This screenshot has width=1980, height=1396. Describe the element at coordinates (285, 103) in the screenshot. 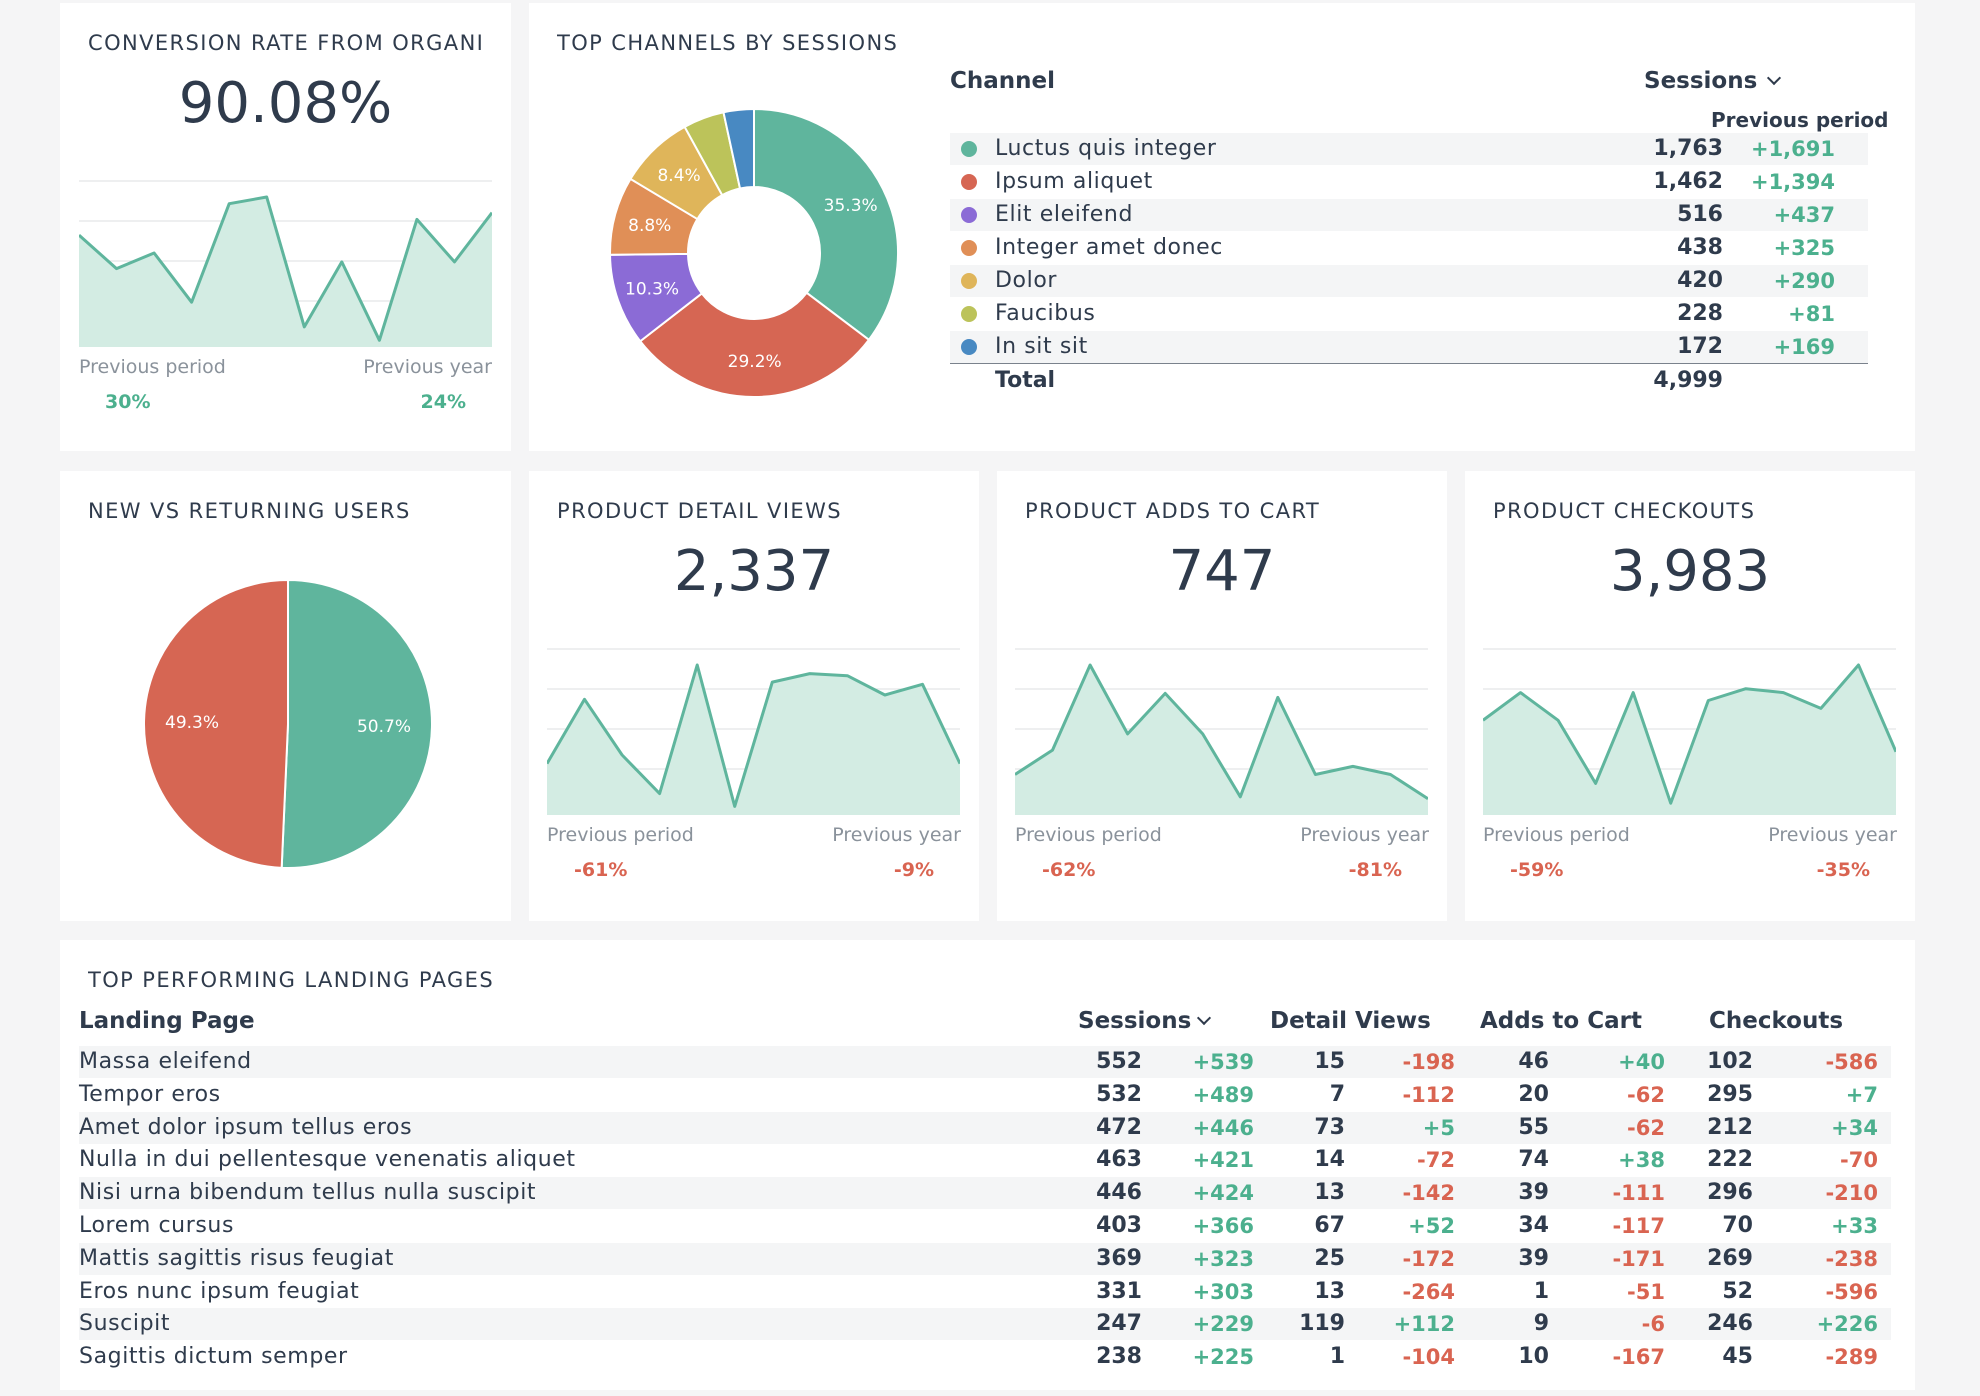

I see `kpi-value: 90.08%` at that location.